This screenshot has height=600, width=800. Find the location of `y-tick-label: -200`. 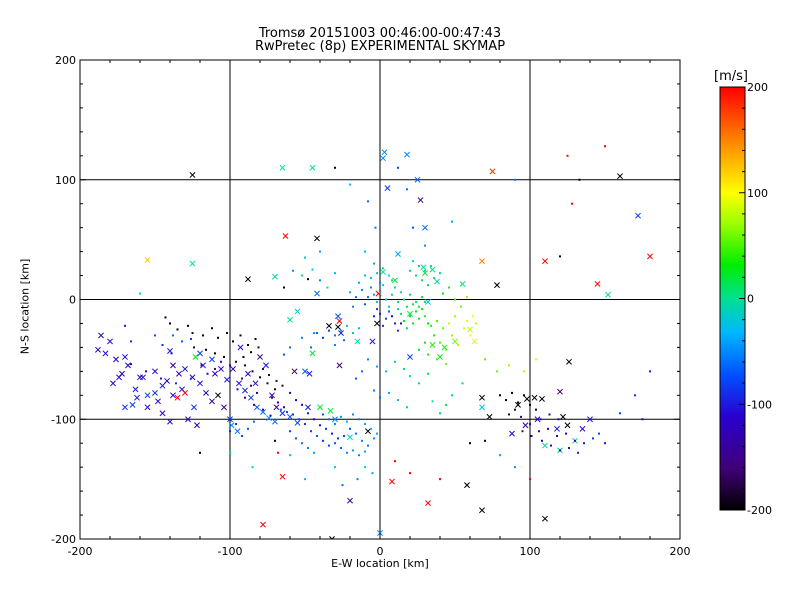

y-tick-label: -200 is located at coordinates (63, 539).